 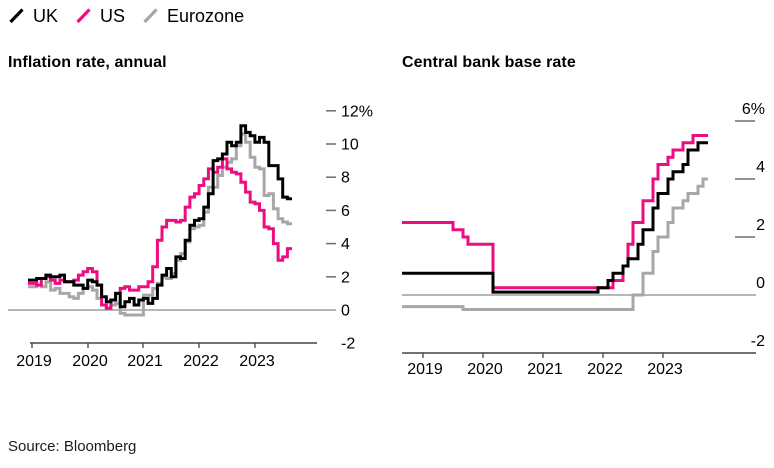 What do you see at coordinates (16, 16) in the screenshot?
I see `uk-line-swatch-icon` at bounding box center [16, 16].